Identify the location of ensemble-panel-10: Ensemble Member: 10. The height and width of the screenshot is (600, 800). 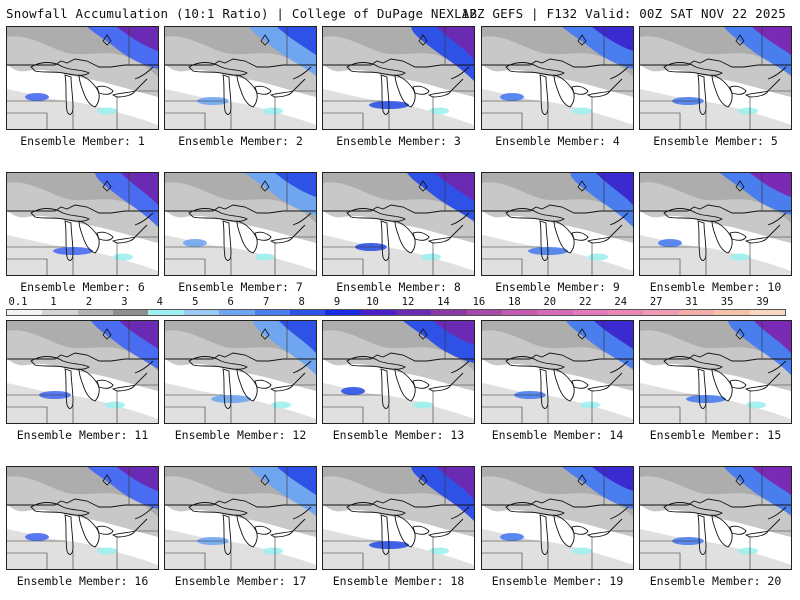
(715, 235).